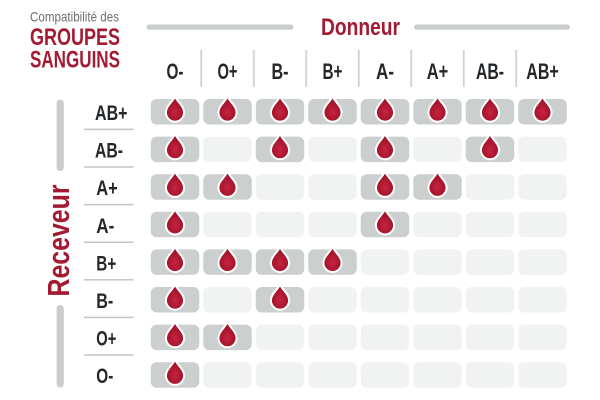 This screenshot has height=400, width=600. What do you see at coordinates (75, 60) in the screenshot?
I see `svg-text: SANGUINS` at bounding box center [75, 60].